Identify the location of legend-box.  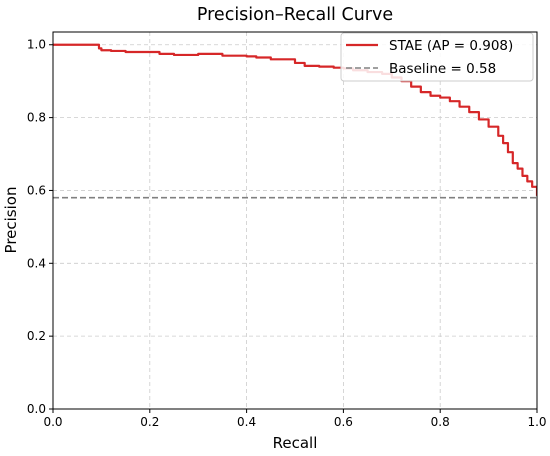
(437, 57).